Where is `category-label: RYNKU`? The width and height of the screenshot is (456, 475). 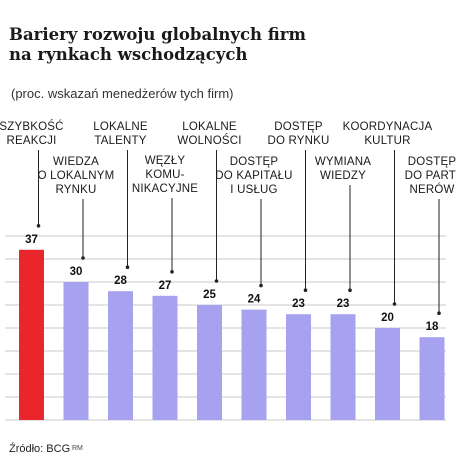
category-label: RYNKU is located at coordinates (75, 190).